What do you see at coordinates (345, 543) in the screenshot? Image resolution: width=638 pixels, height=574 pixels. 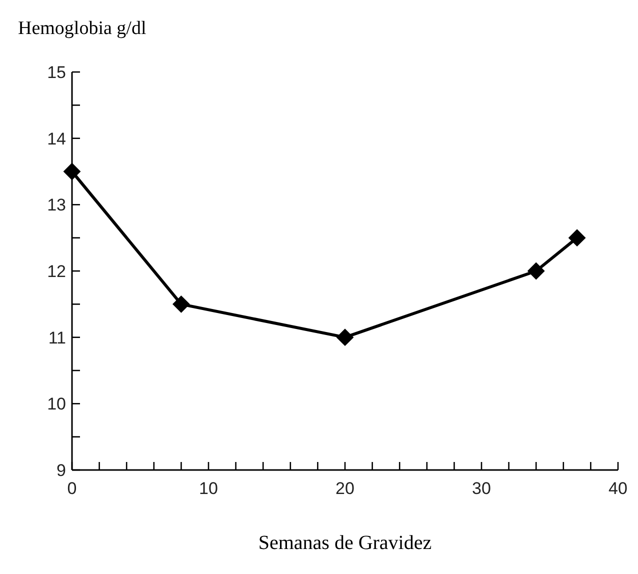 I see `x-axis-title: Semanas de Gravidez` at bounding box center [345, 543].